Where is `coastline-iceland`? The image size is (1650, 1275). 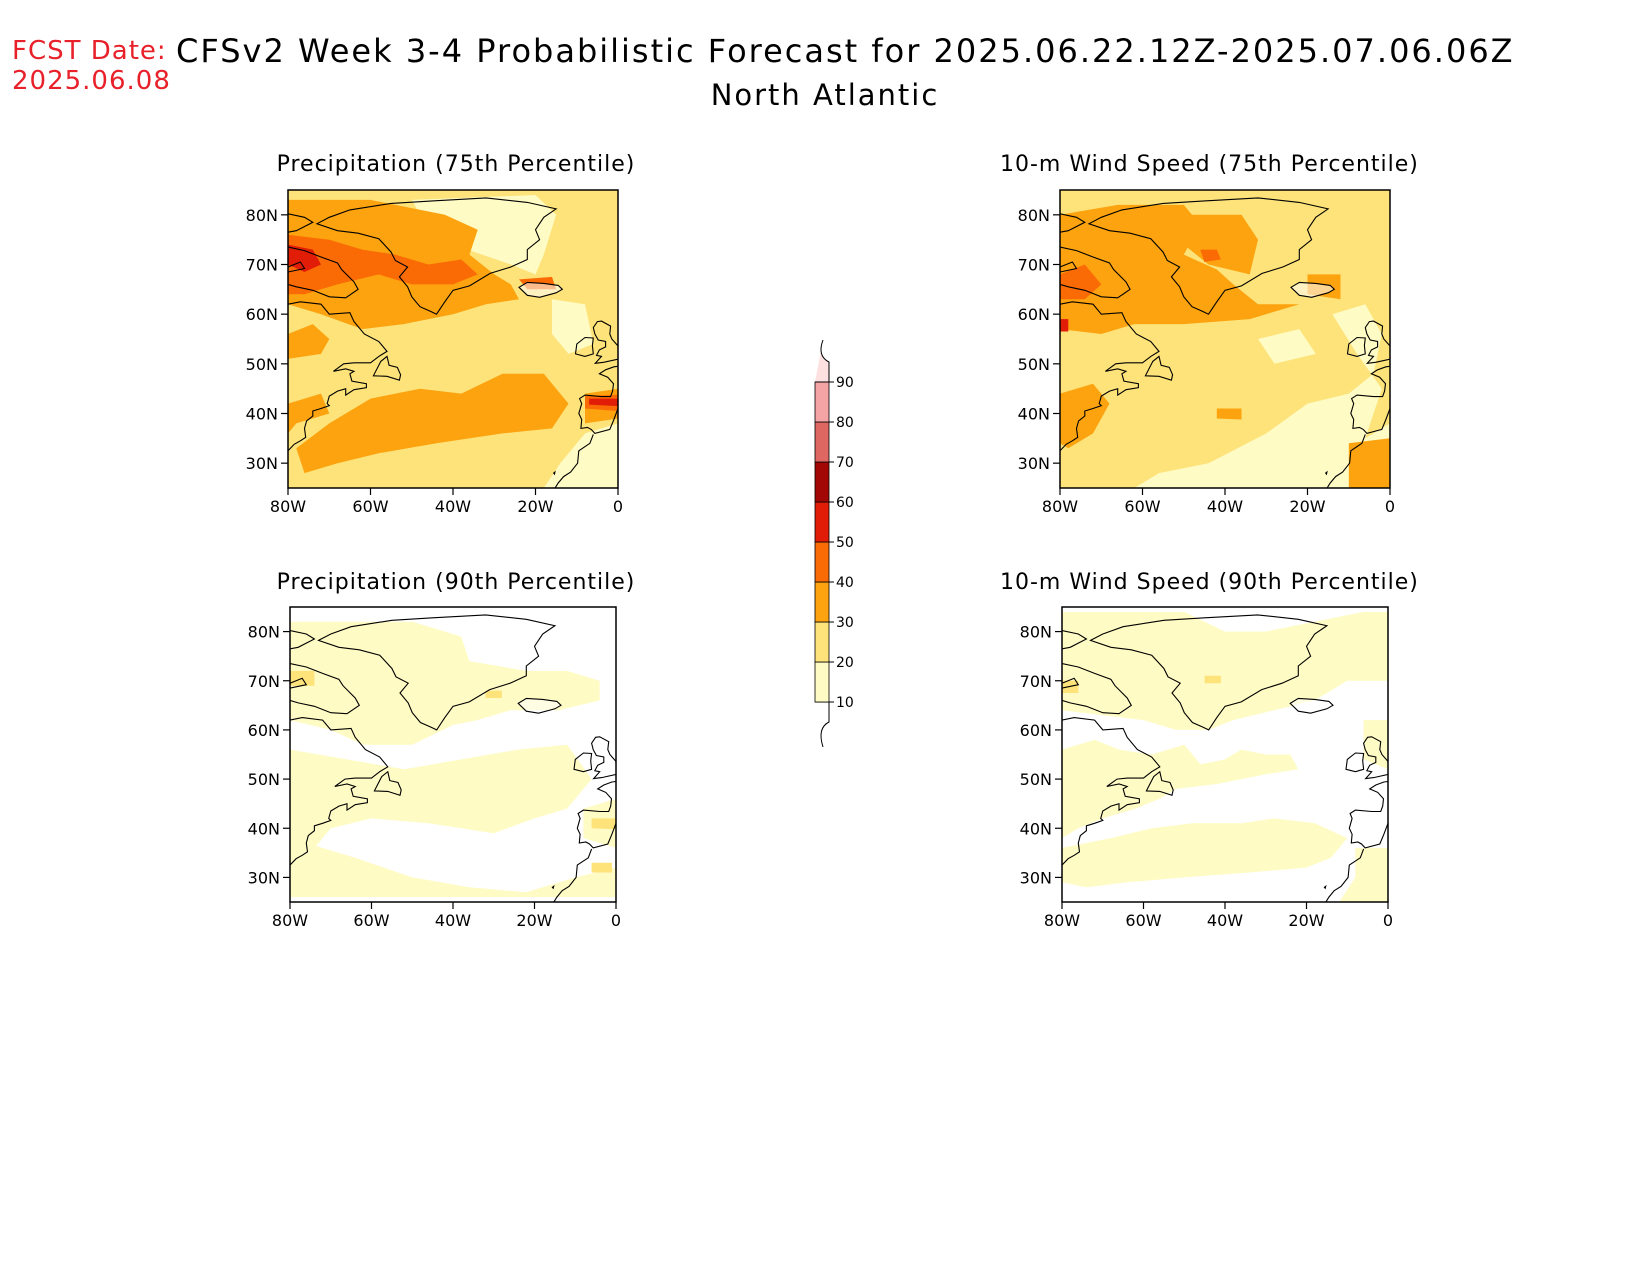
coastline-iceland is located at coordinates (1311, 705).